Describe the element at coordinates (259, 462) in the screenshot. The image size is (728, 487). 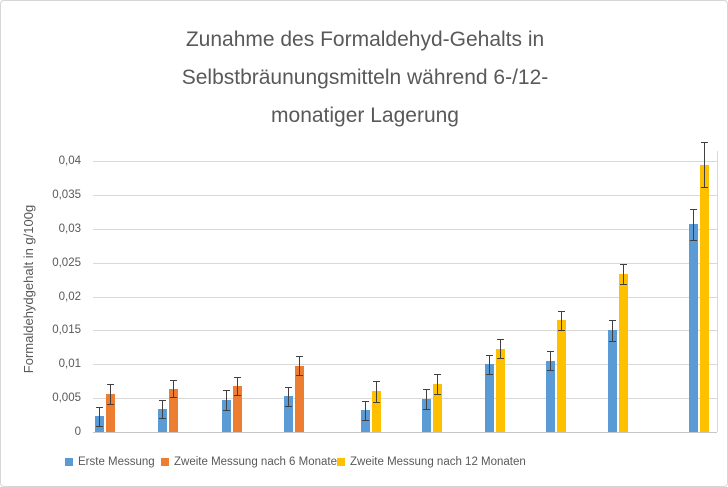
I see `legend-label: Zweite Messung nach 6 Monaten` at that location.